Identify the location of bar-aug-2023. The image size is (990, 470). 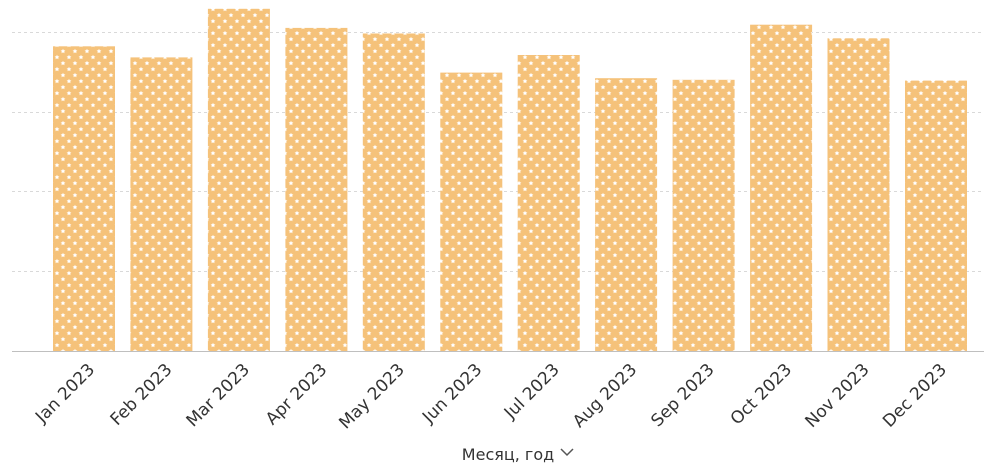
(626, 214).